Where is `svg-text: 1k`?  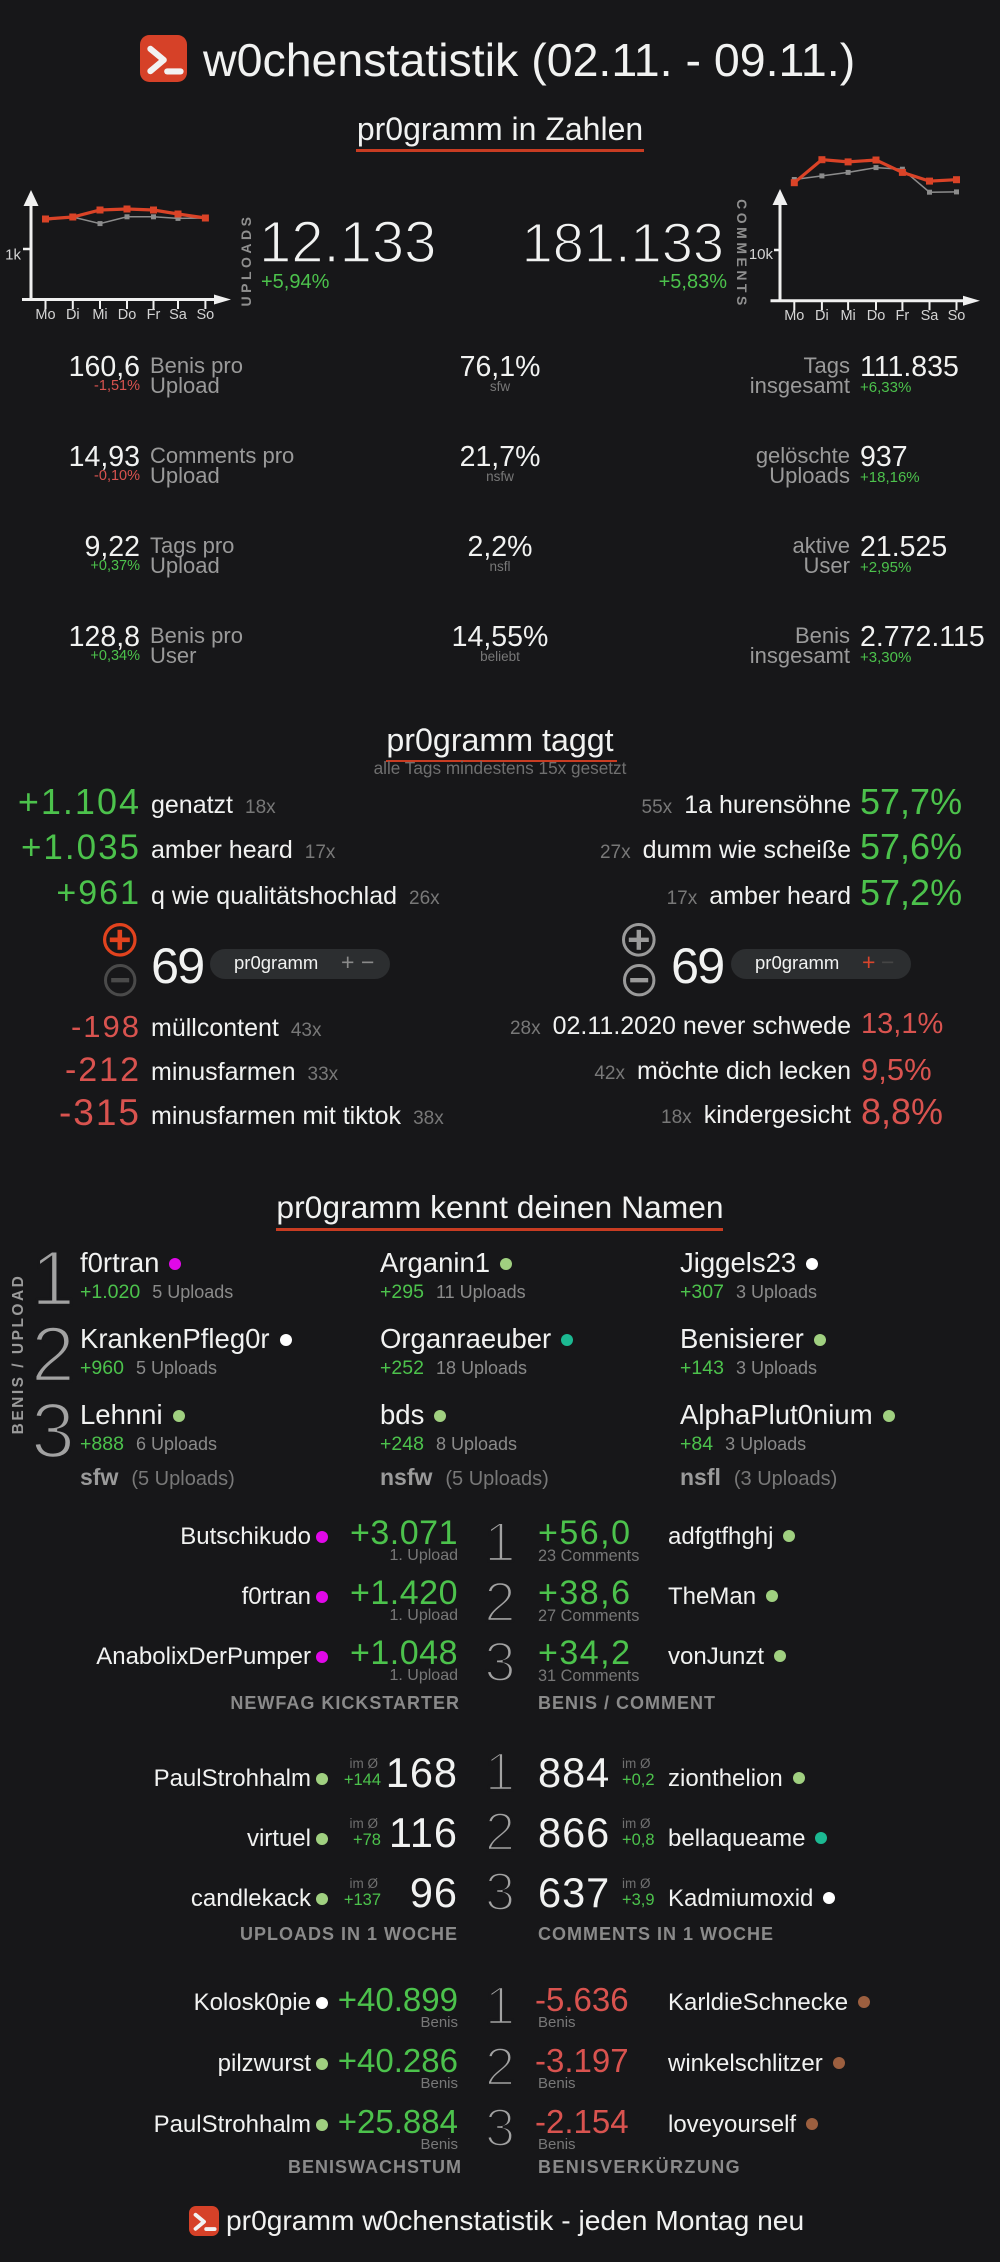
svg-text: 1k is located at coordinates (13, 255).